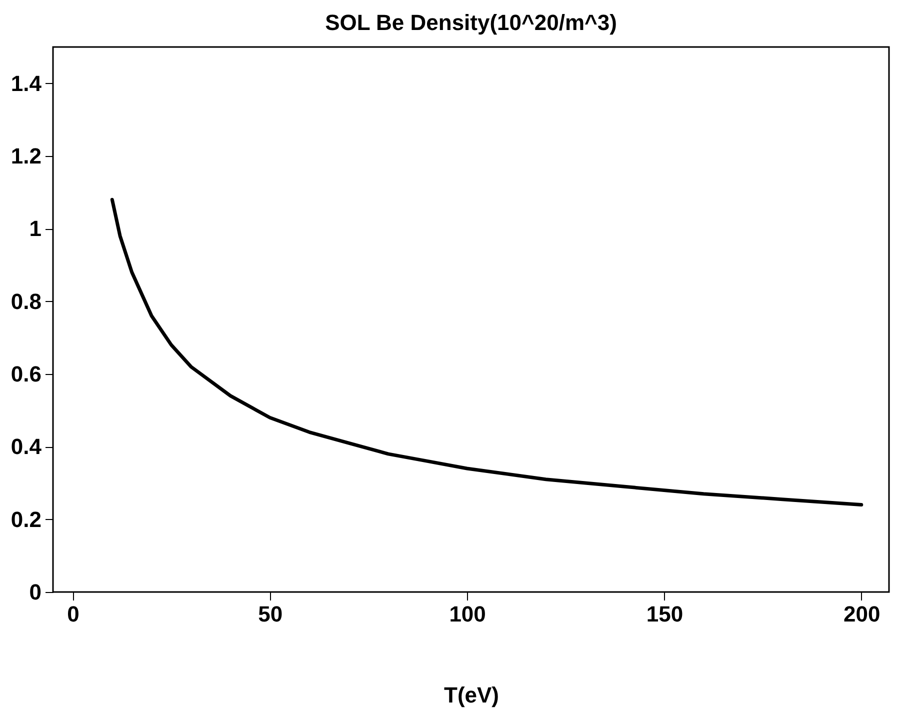  I want to click on y-tick-label: 1.2, so click(26, 156).